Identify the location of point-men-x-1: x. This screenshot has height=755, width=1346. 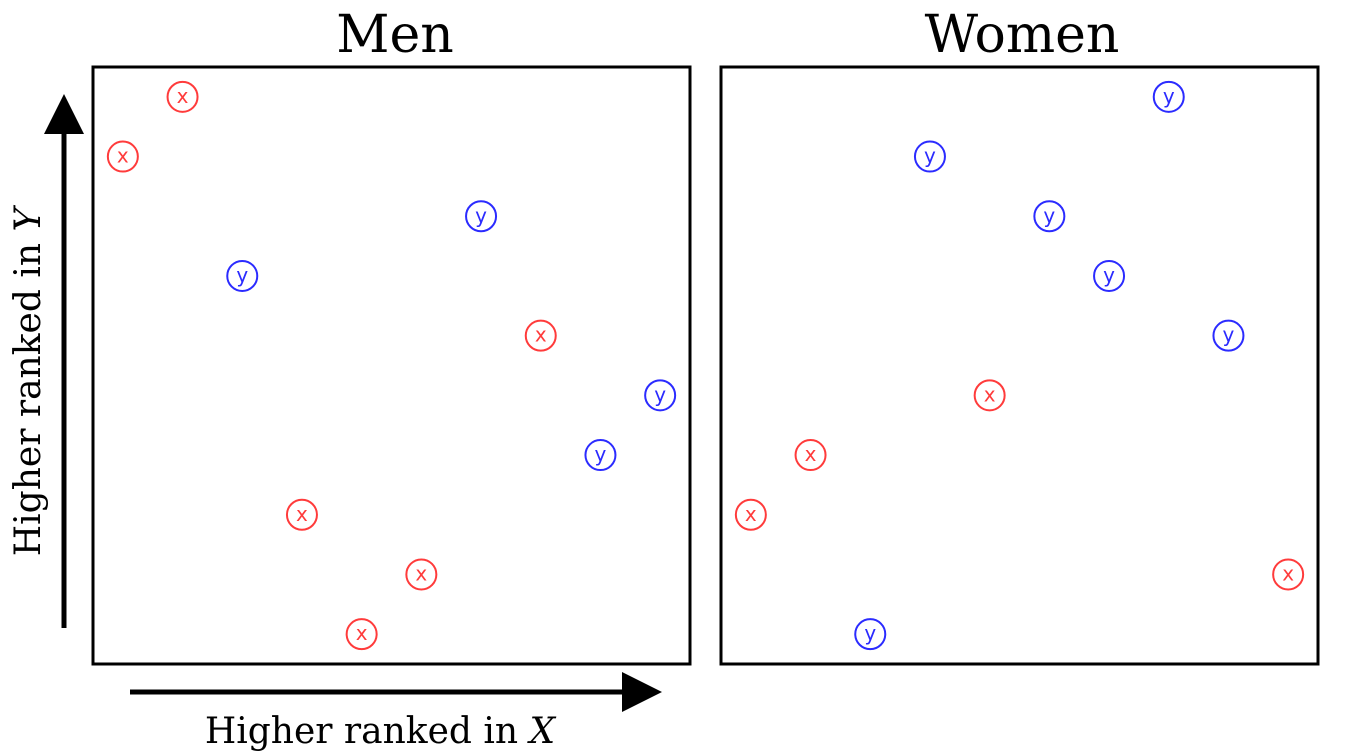
(182, 96).